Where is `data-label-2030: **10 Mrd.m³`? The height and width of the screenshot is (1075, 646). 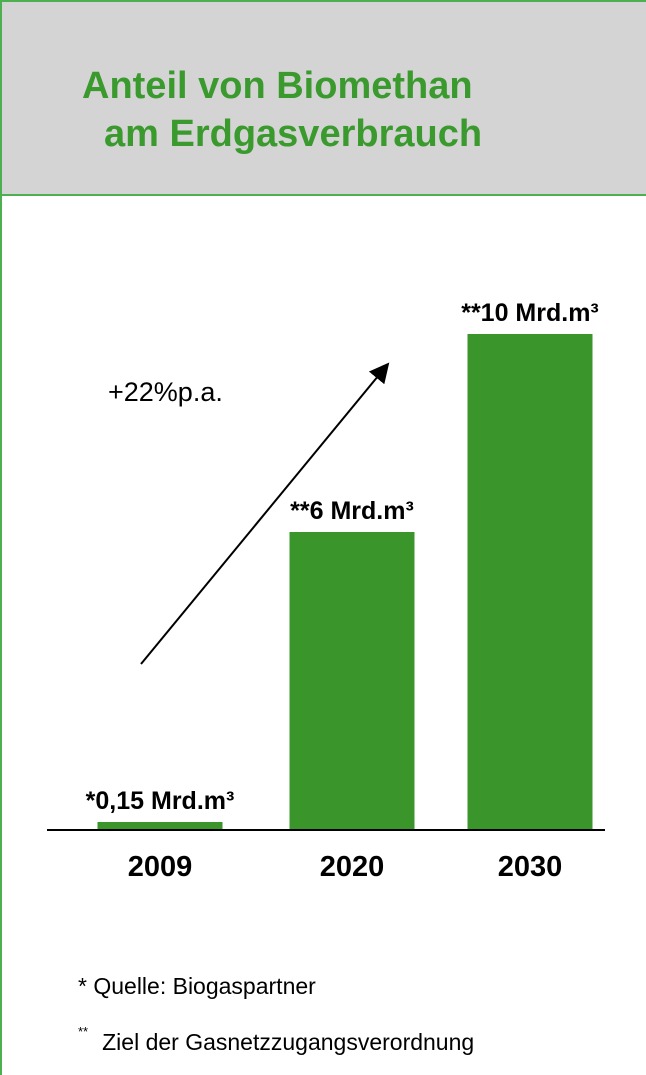
data-label-2030: **10 Mrd.m³ is located at coordinates (530, 313).